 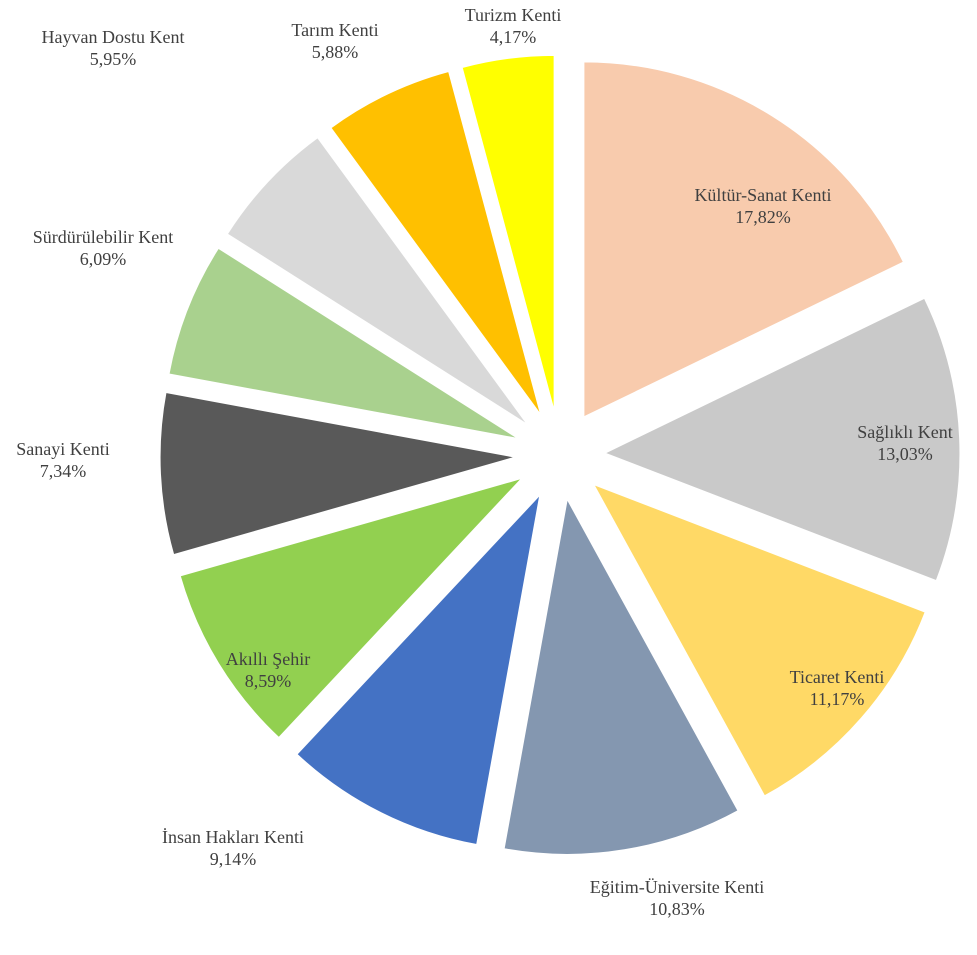 What do you see at coordinates (837, 699) in the screenshot?
I see `slice-label-value: 11,17%` at bounding box center [837, 699].